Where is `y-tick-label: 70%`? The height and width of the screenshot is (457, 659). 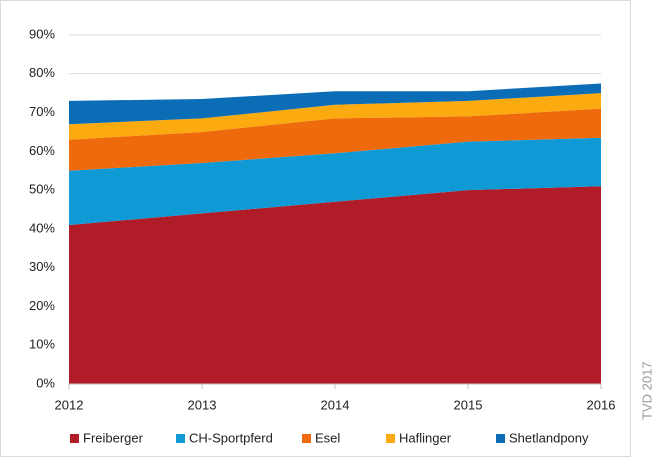
y-tick-label: 70% is located at coordinates (42, 111).